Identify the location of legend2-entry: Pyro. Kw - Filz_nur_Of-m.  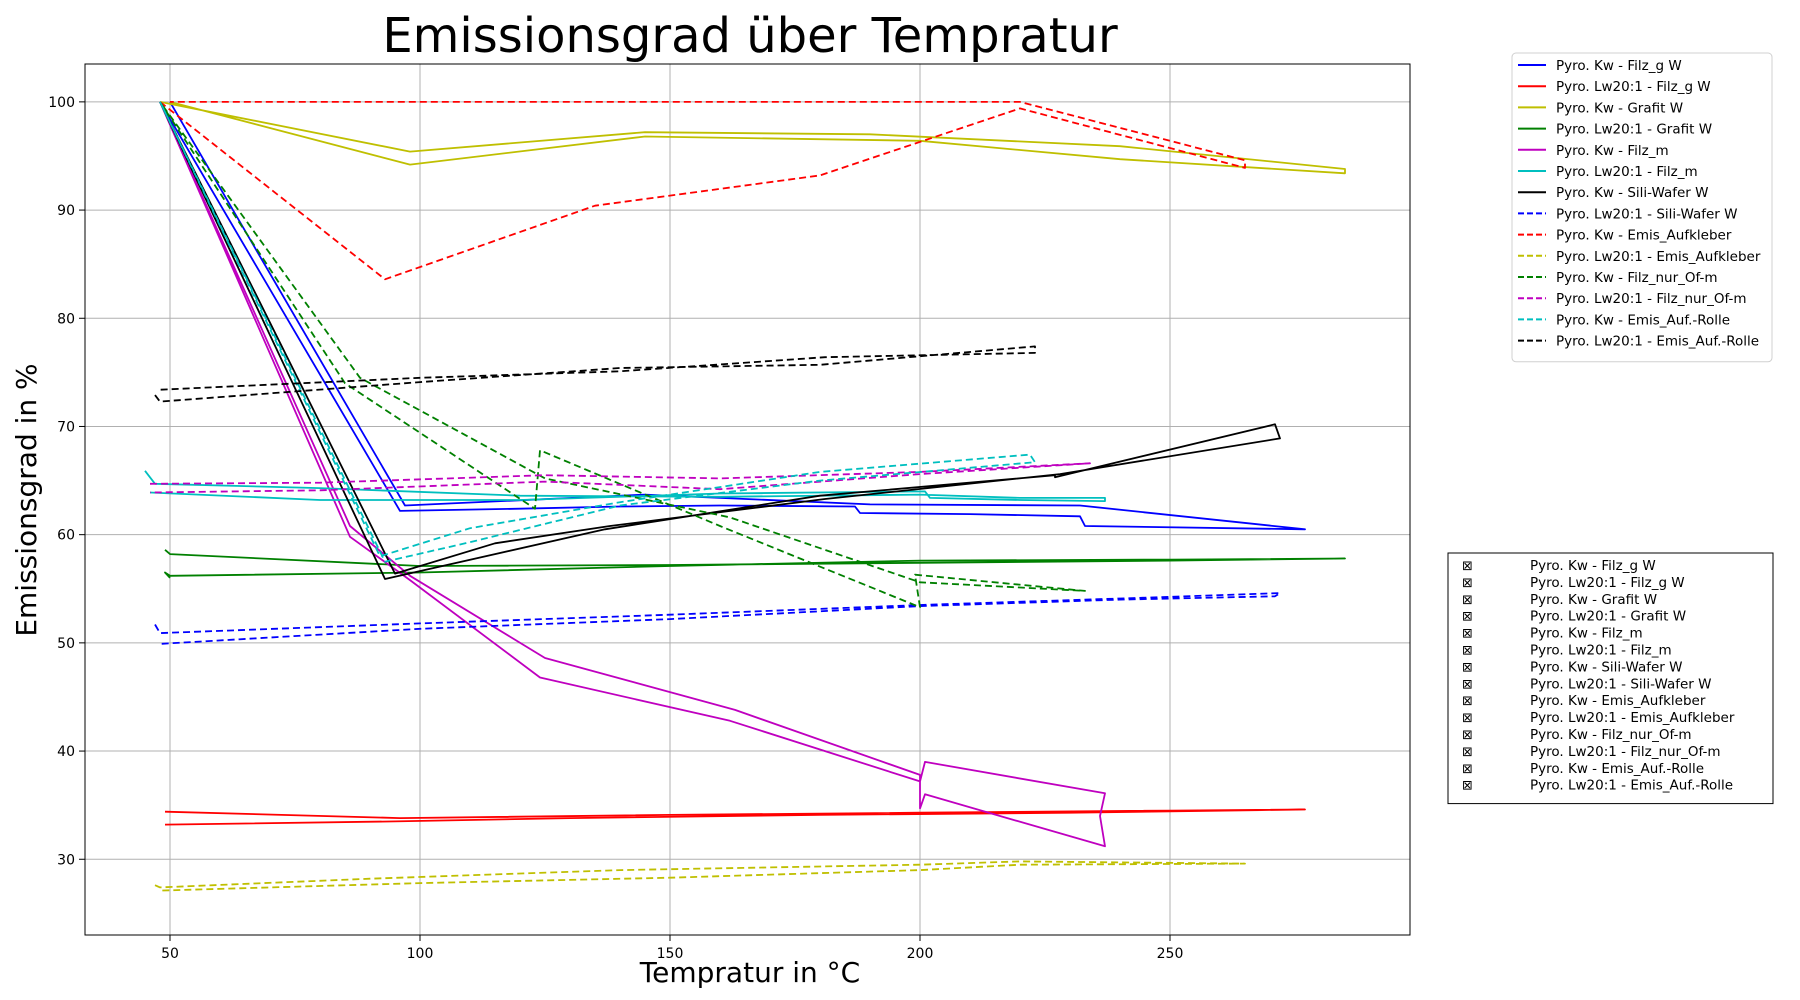
(1611, 735).